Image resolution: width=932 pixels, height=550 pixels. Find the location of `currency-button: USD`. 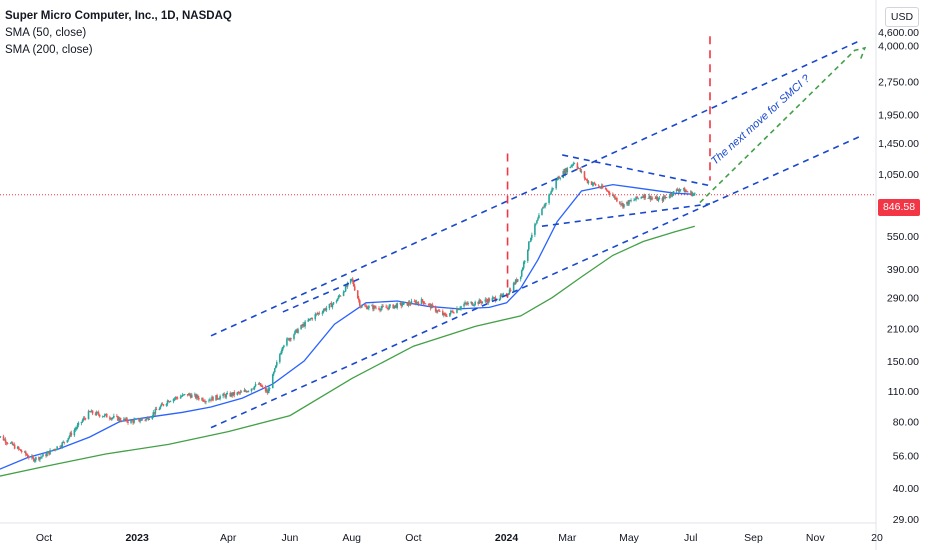

currency-button: USD is located at coordinates (902, 17).